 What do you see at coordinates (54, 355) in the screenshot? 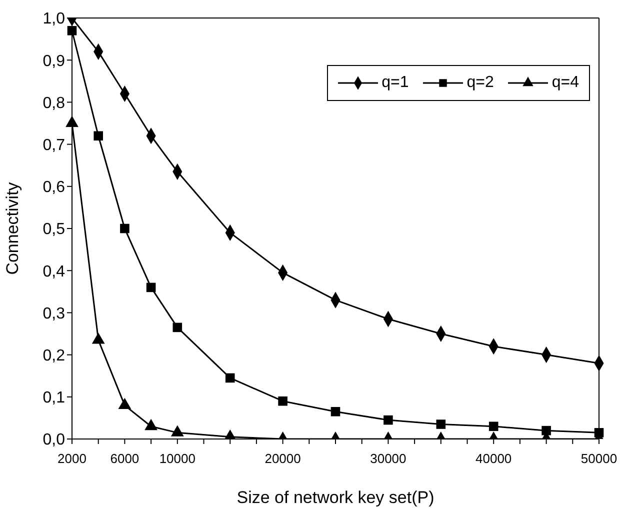
I see `y-tick-label: 0,2` at bounding box center [54, 355].